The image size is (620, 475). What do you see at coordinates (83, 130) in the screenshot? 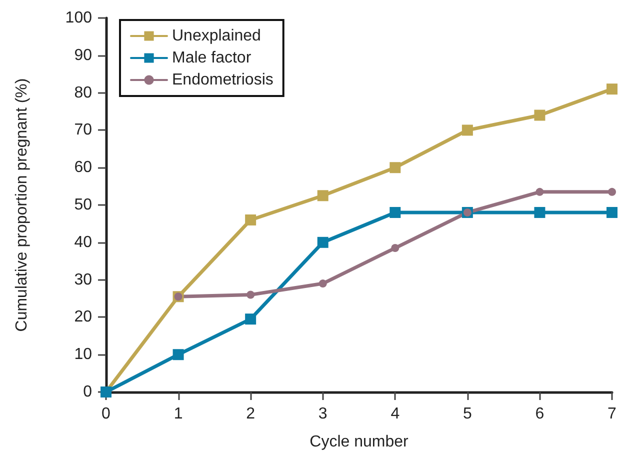
I see `y-tick-label: 70` at bounding box center [83, 130].